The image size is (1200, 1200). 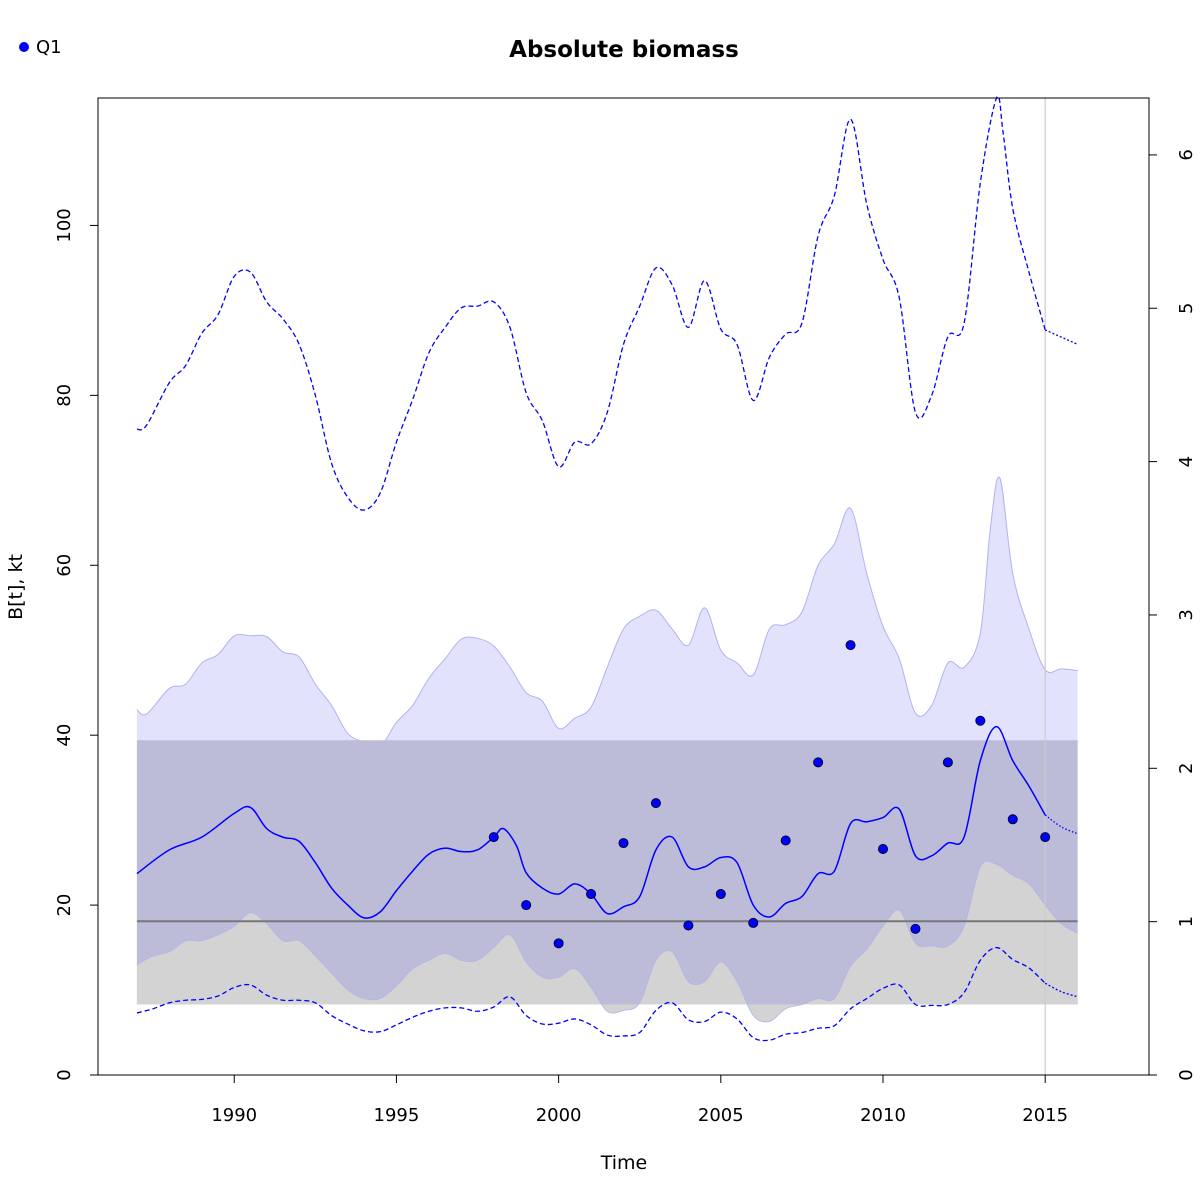 What do you see at coordinates (639, 1100) in the screenshot?
I see `x-axis: 1990 1995 2000 2005 2010 2015` at bounding box center [639, 1100].